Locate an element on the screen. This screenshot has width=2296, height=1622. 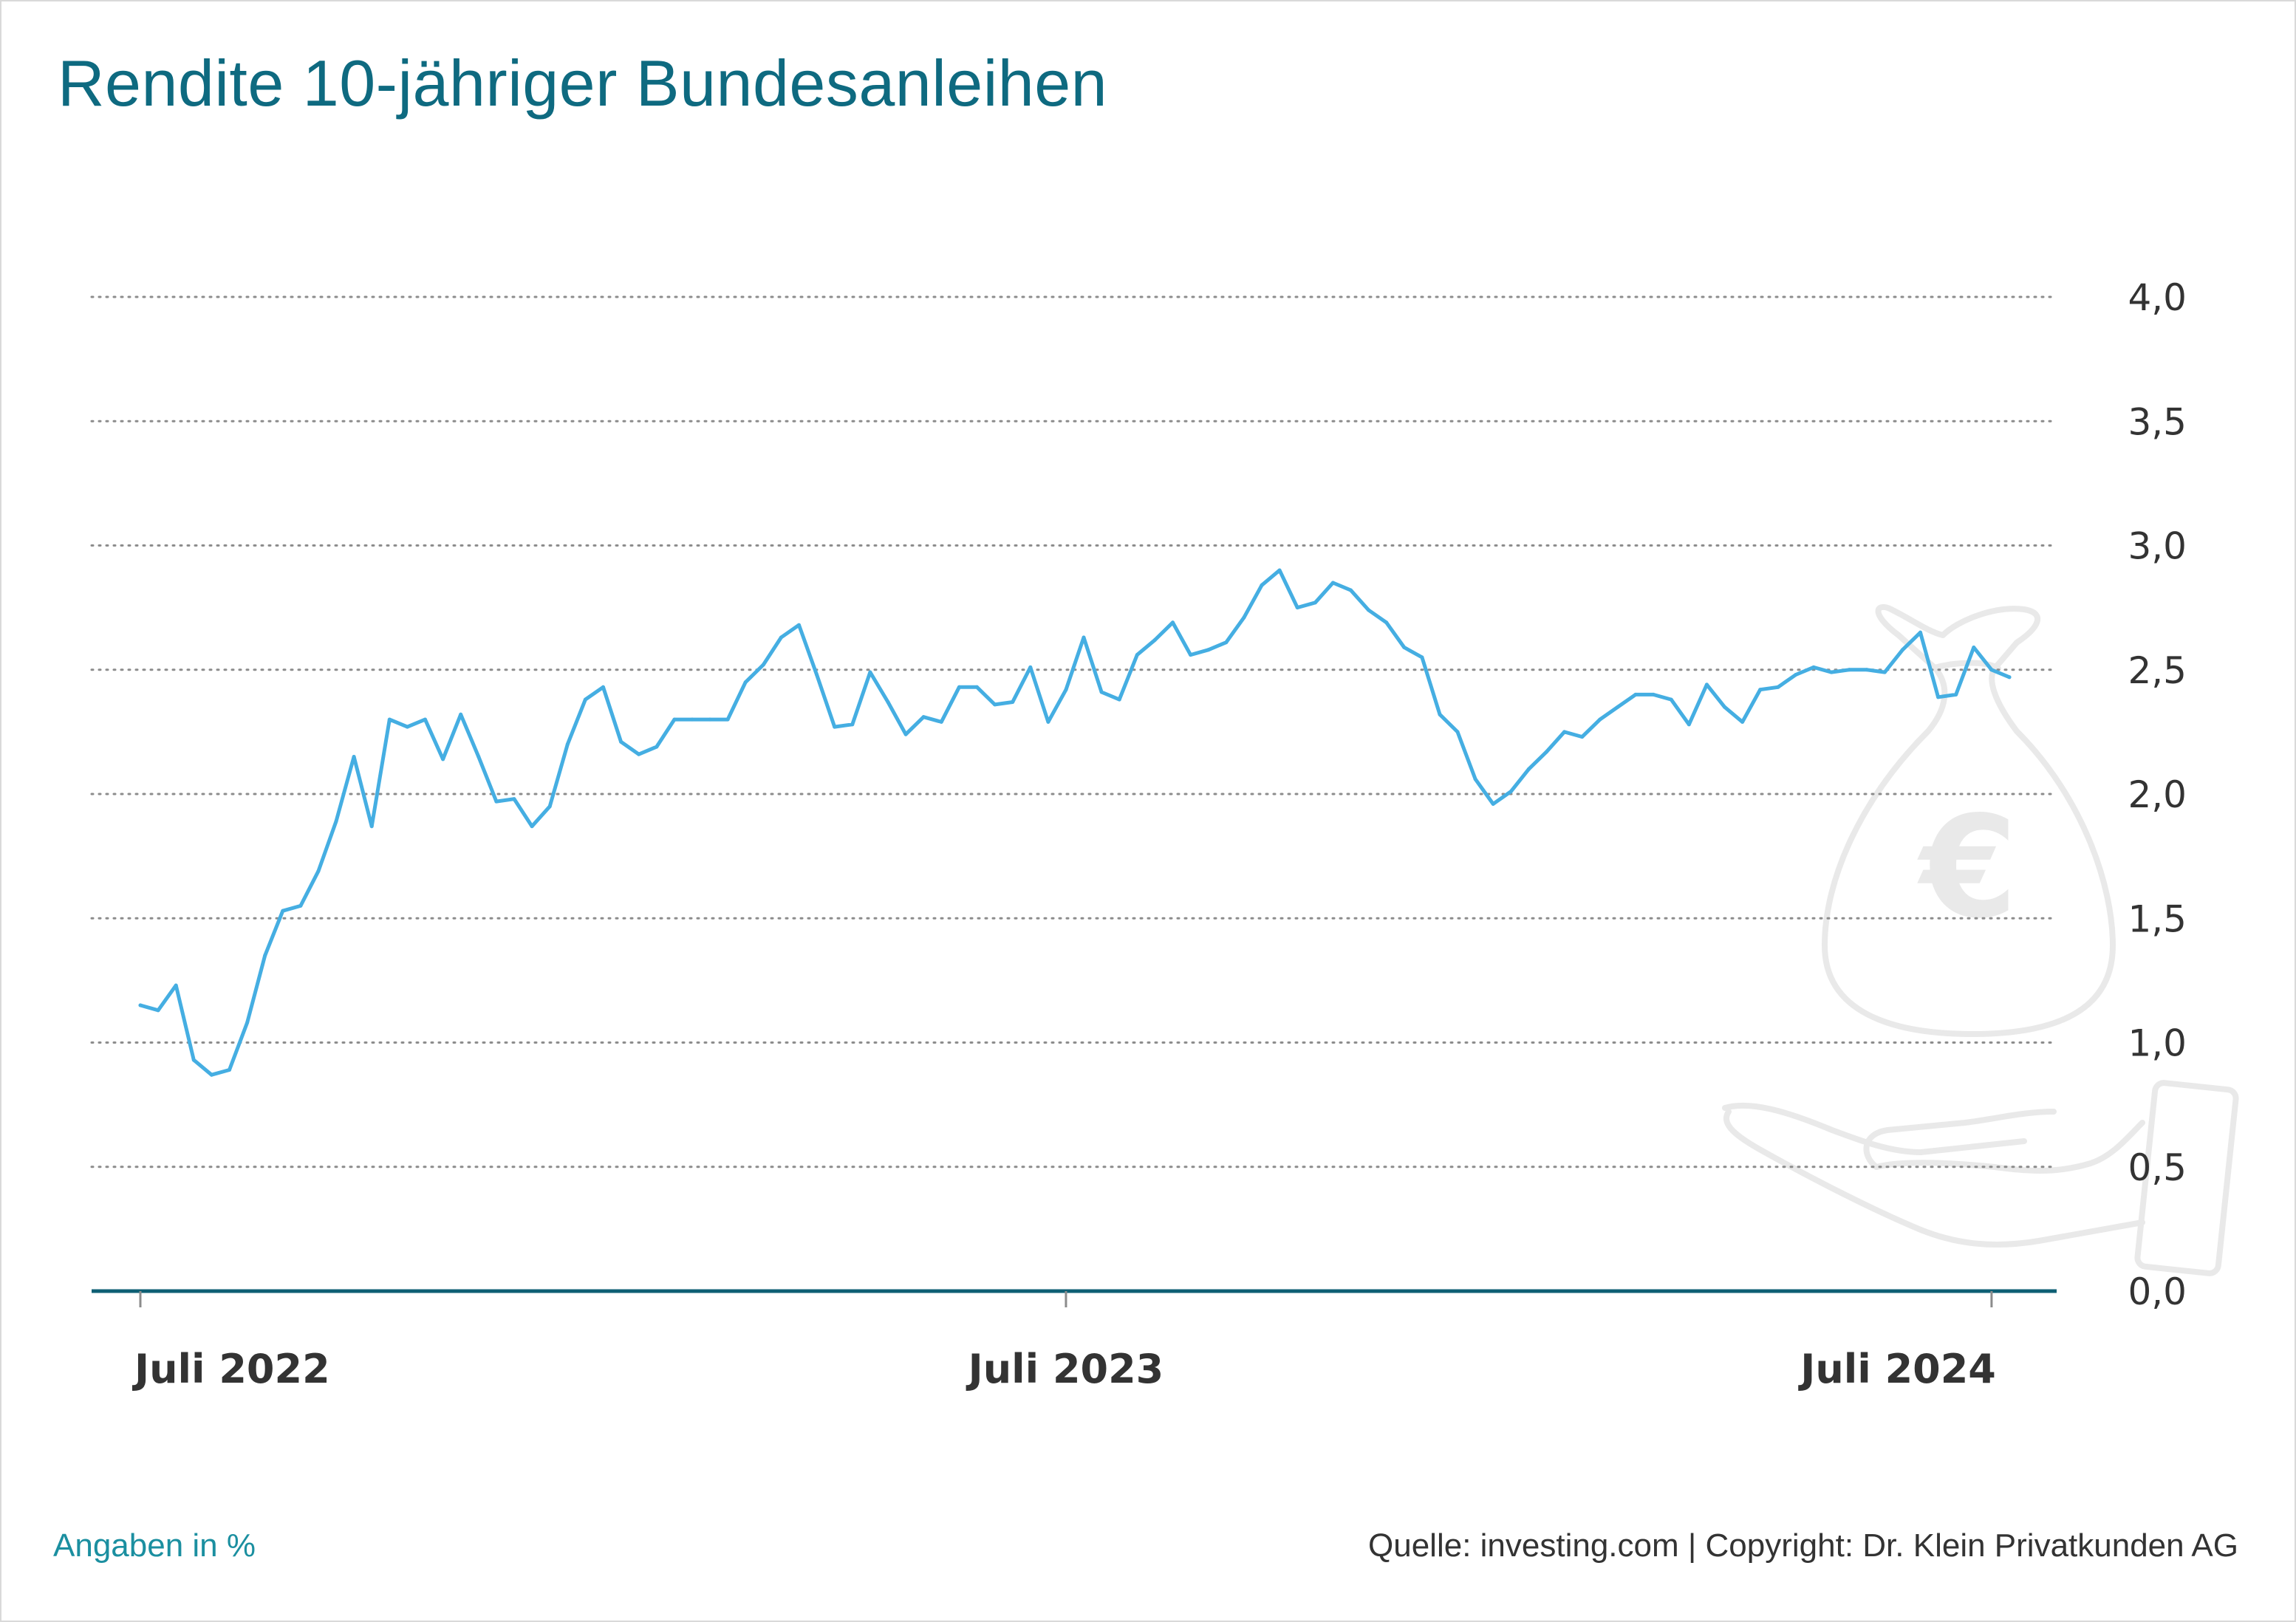
money-bag-euro-icon: € is located at coordinates (1969, 820).